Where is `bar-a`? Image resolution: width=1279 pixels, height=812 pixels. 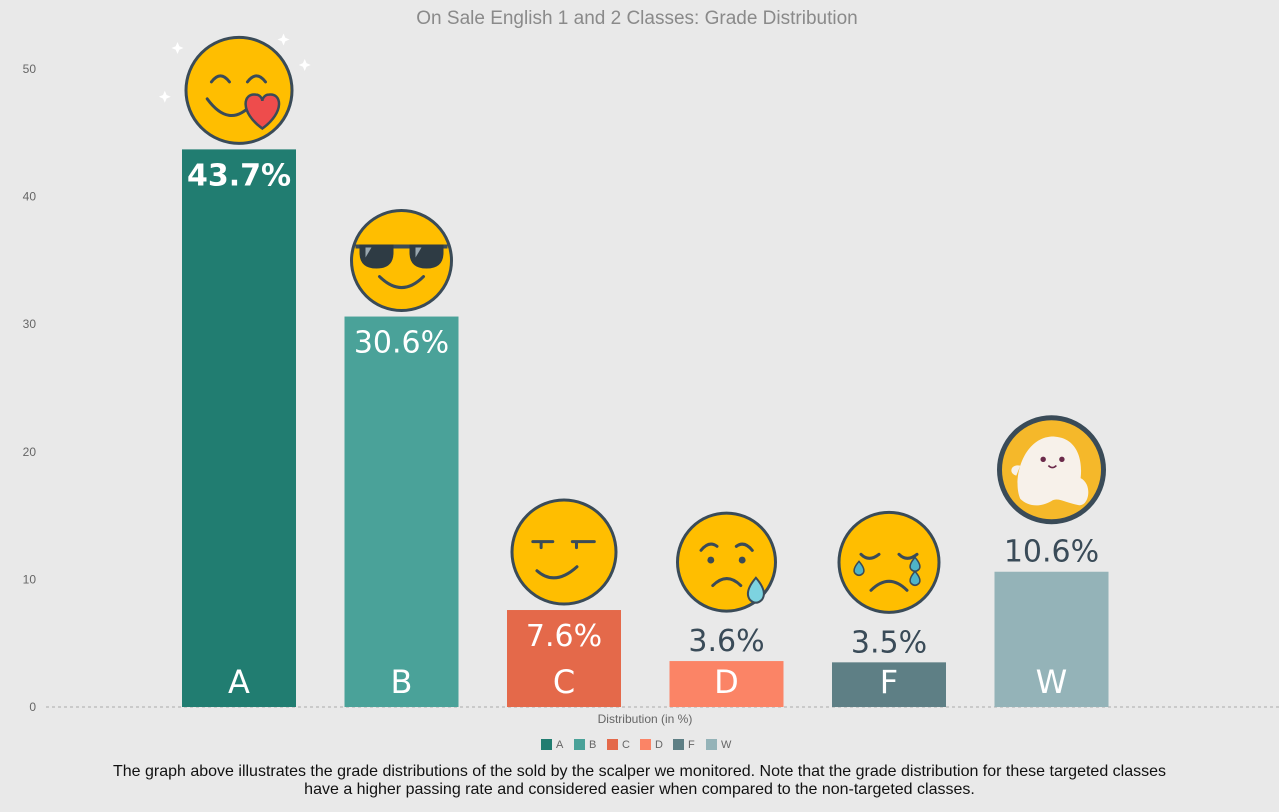
bar-a is located at coordinates (239, 428).